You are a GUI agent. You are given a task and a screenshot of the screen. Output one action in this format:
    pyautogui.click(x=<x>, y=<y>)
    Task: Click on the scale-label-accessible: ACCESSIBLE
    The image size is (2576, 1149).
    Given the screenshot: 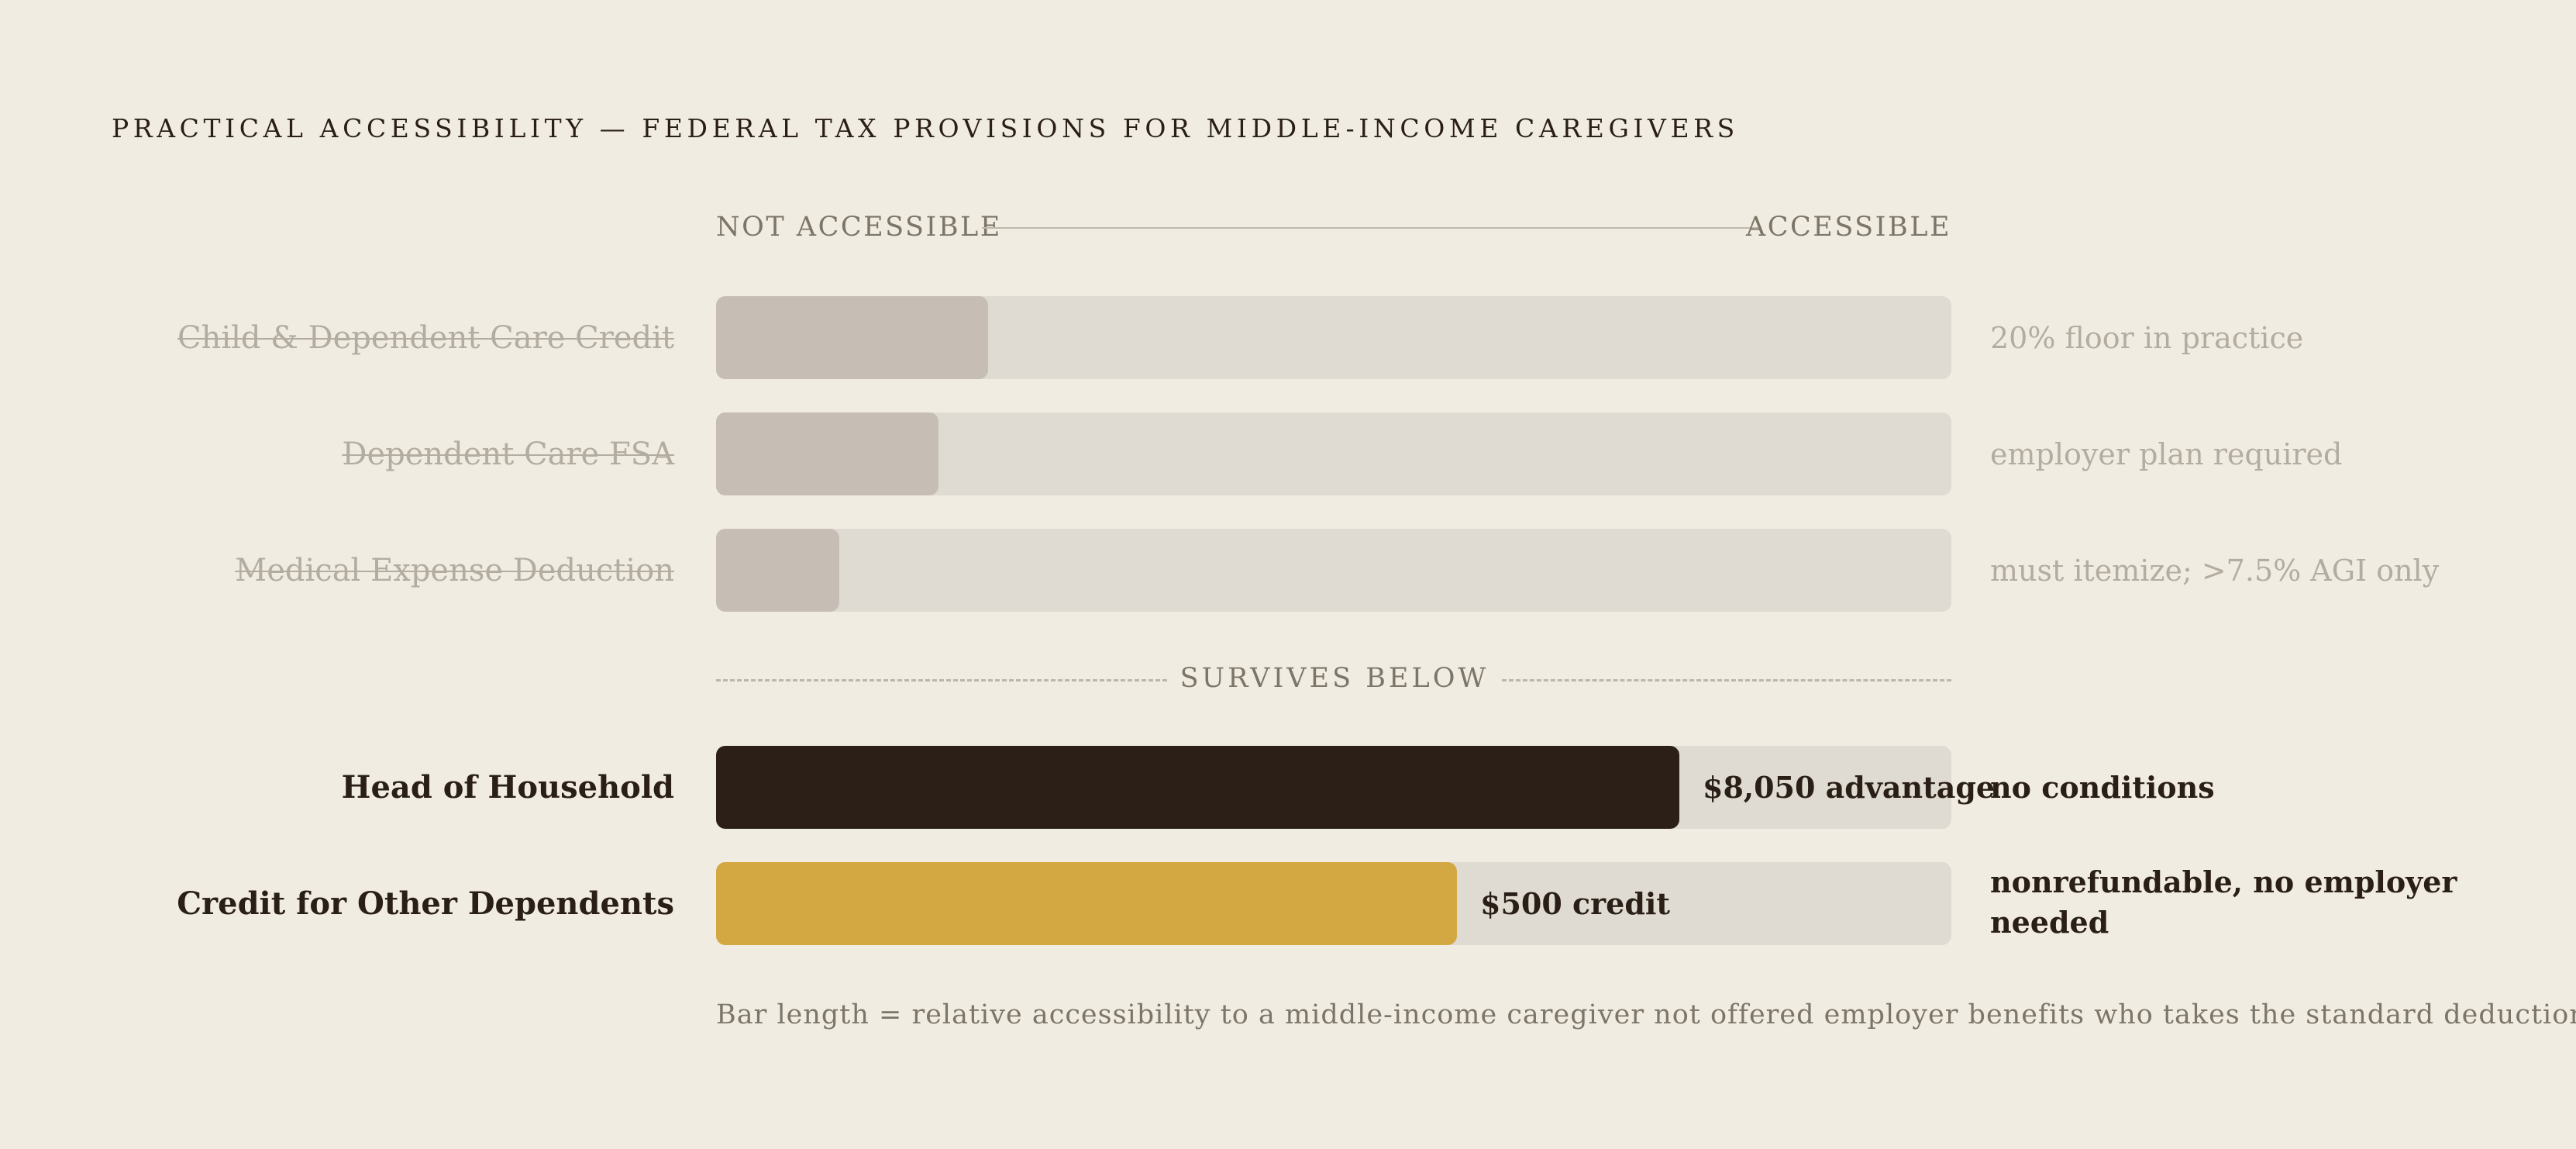 What is the action you would take?
    pyautogui.click(x=1848, y=228)
    